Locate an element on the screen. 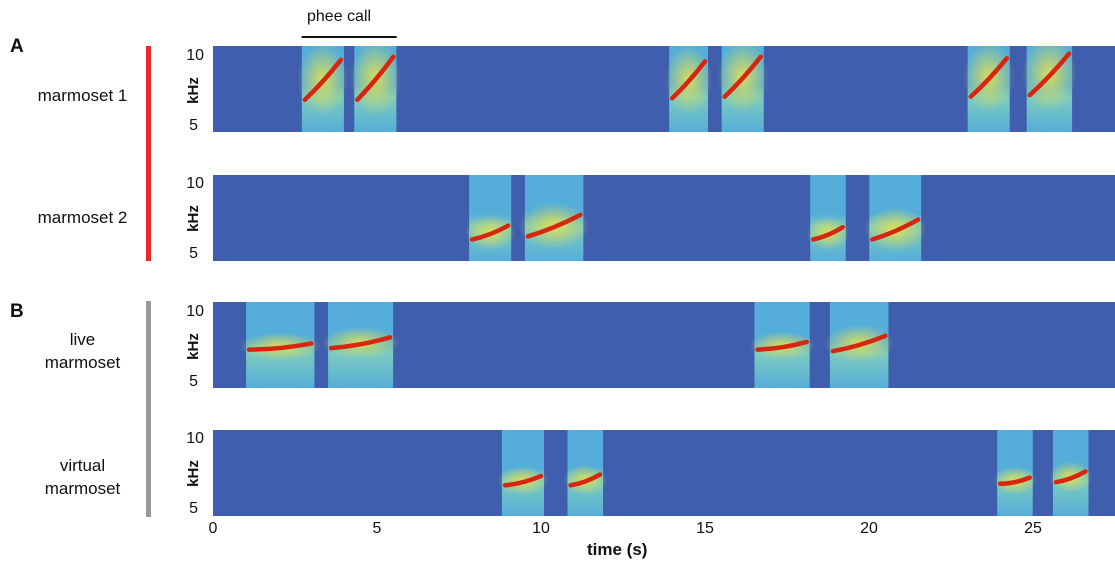  ytick-row3-bottom: 5 is located at coordinates (193, 381).